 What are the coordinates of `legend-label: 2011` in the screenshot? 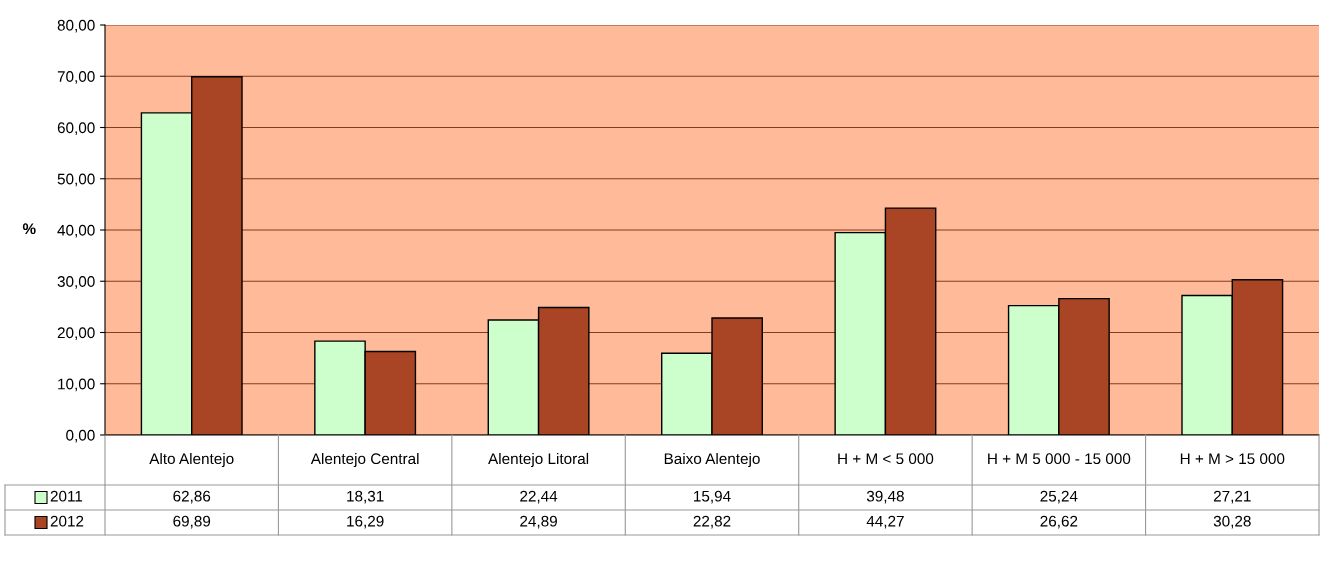 It's located at (66, 496).